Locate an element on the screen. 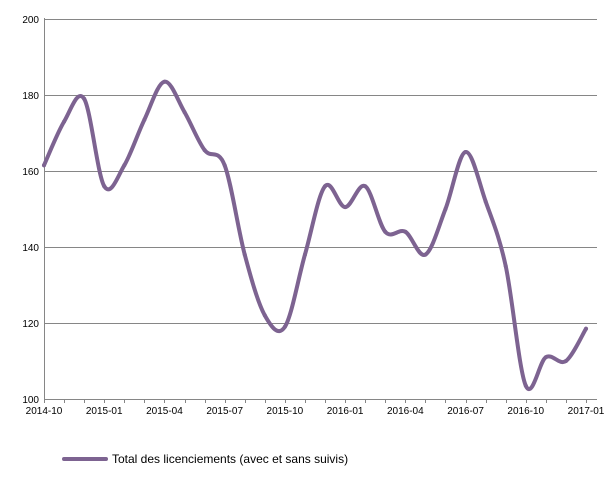  y-tick-label: 120 is located at coordinates (30, 324).